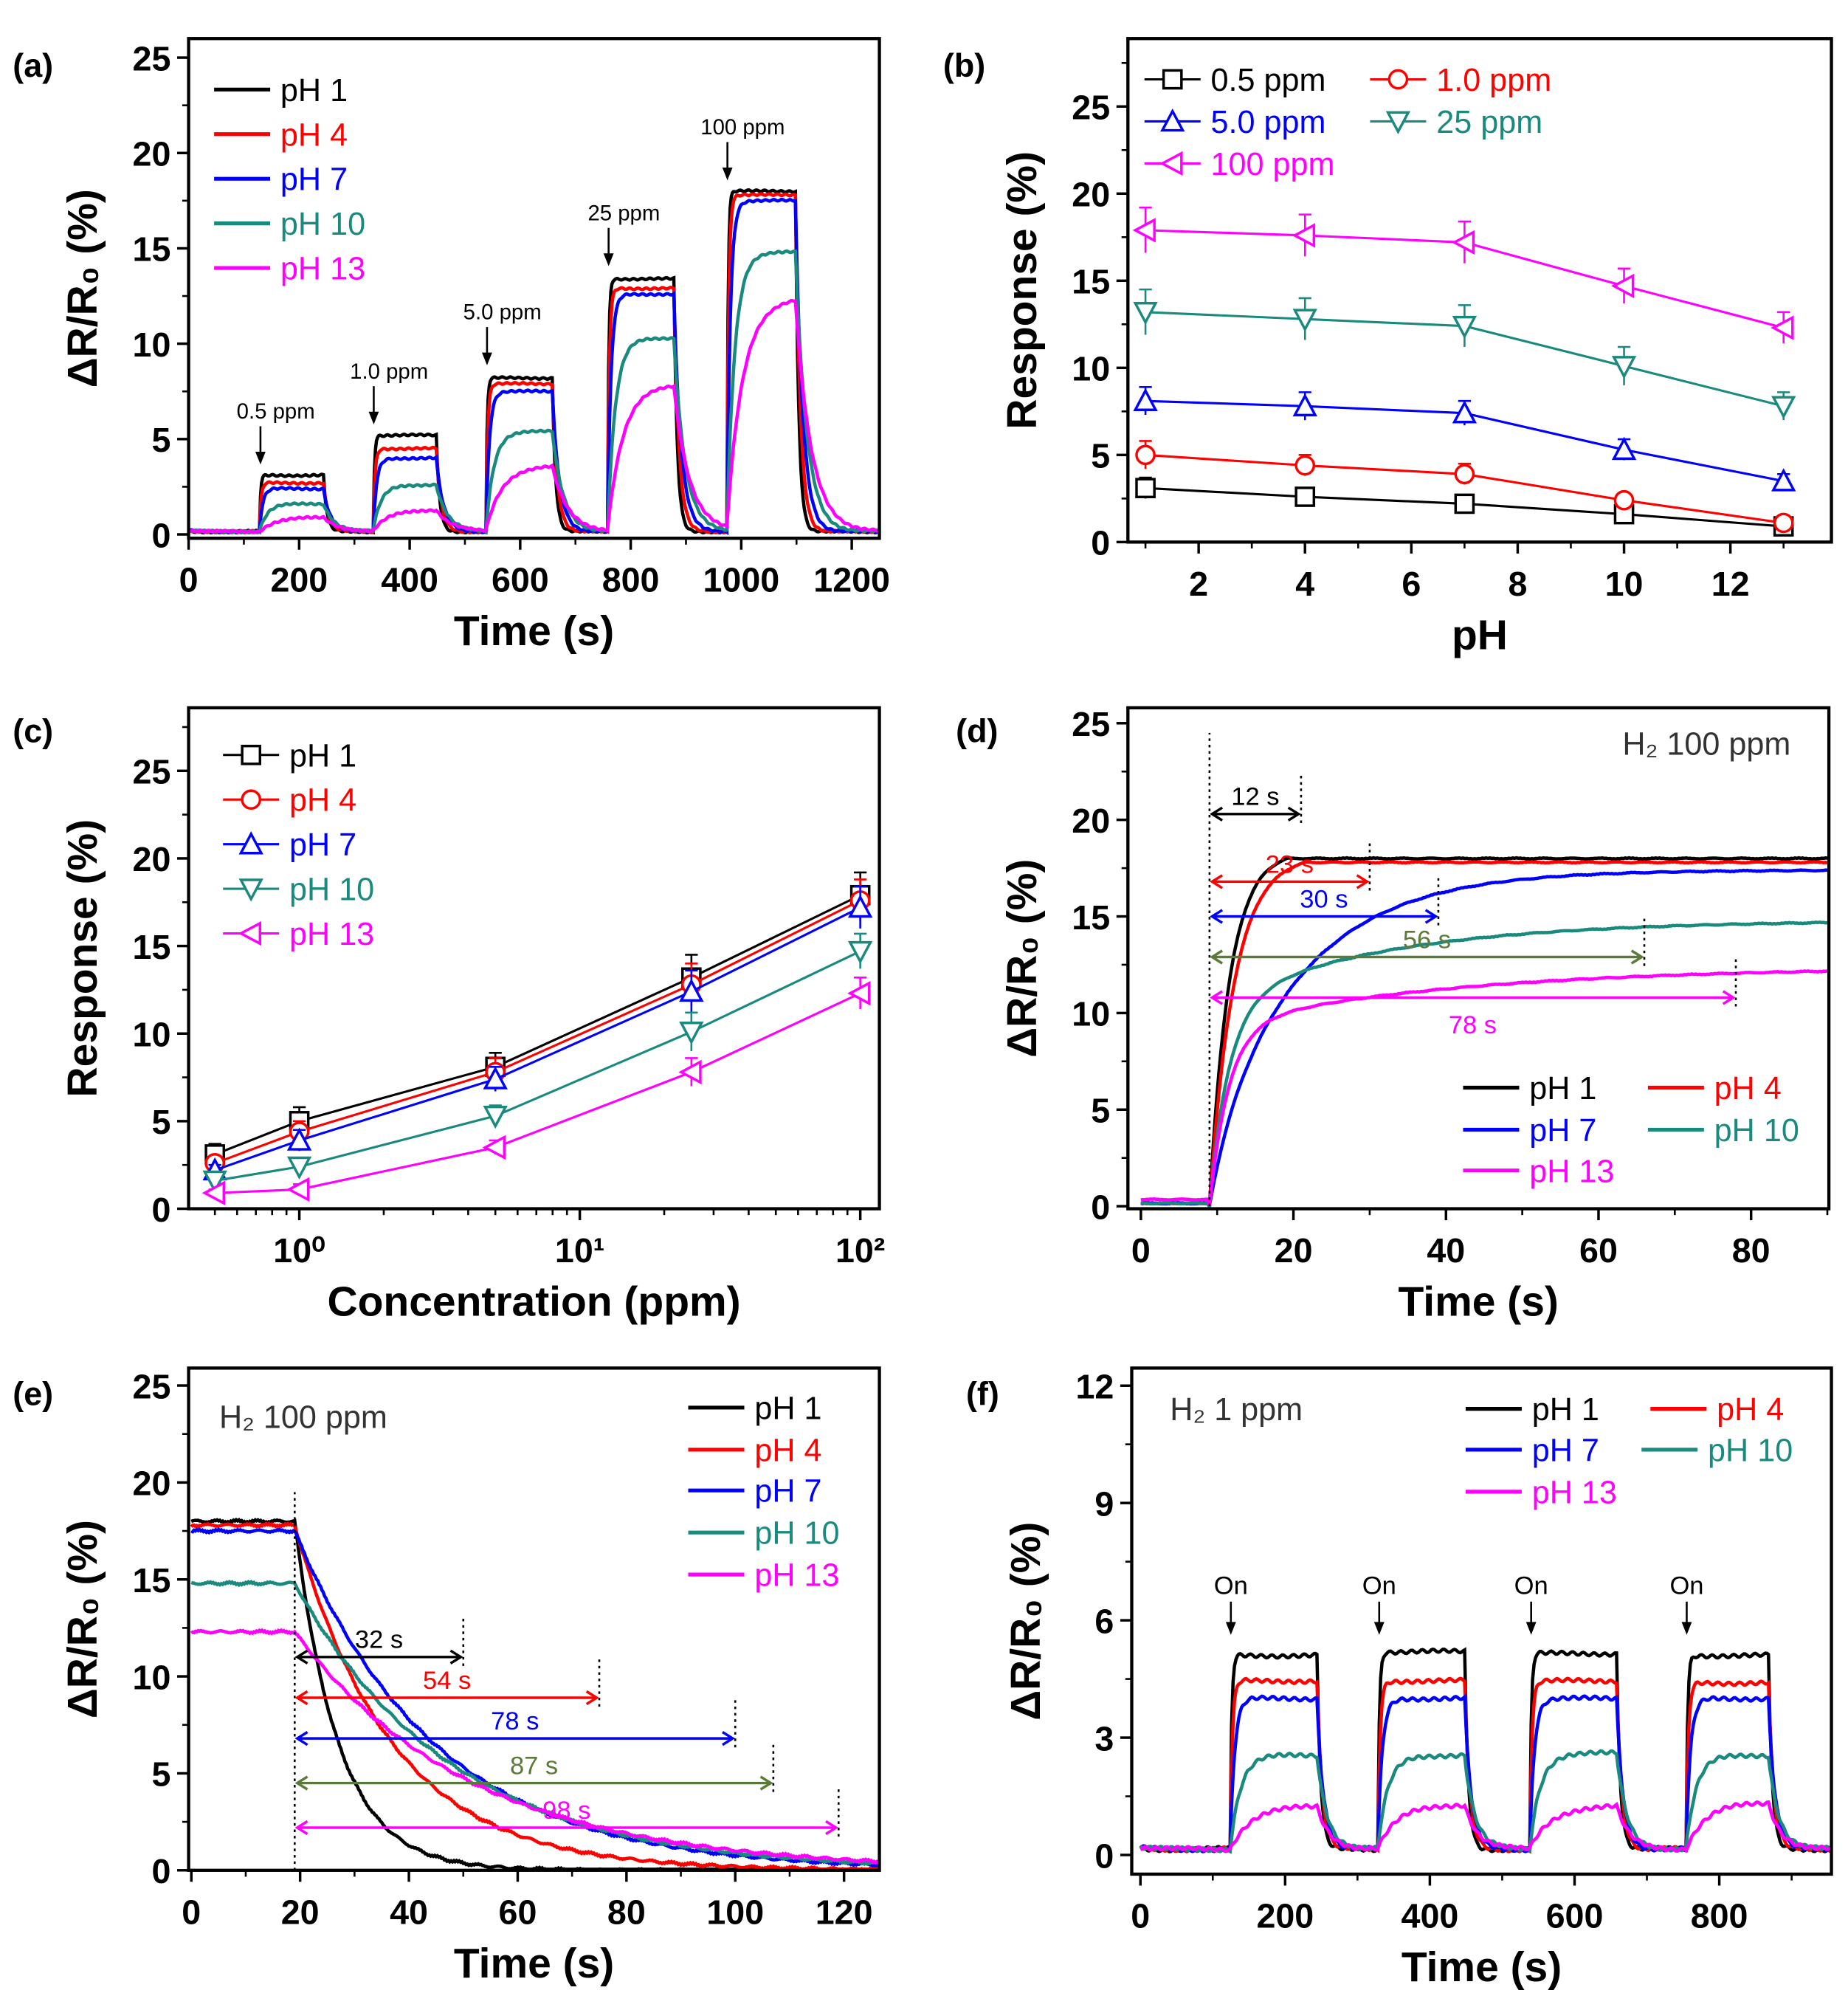  Describe the element at coordinates (410, 580) in the screenshot. I see `x-tick-label: 400` at that location.